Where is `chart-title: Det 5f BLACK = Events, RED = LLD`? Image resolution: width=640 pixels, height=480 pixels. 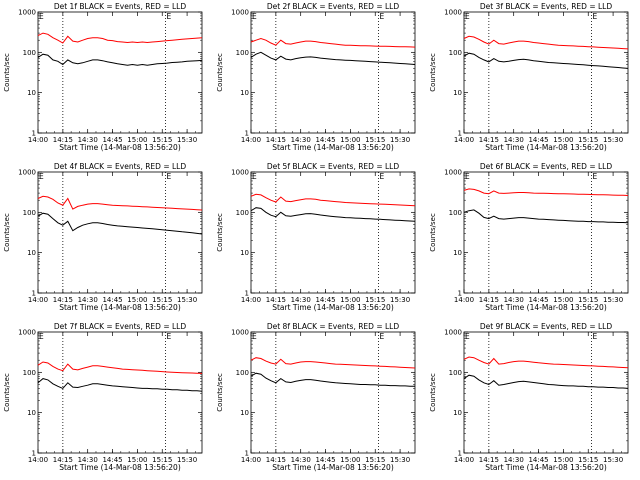
chart-title: Det 5f BLACK = Events, RED = LLD is located at coordinates (333, 166).